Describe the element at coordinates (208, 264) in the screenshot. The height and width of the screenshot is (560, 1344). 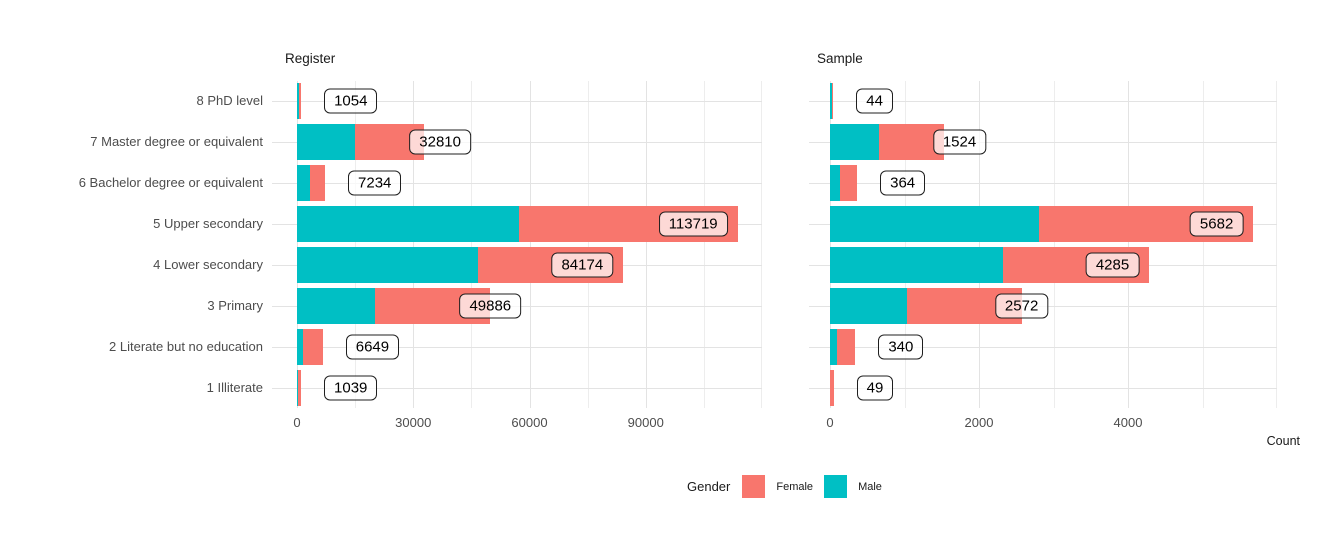
I see `y-axis-category-label: 4 Lower secondary` at that location.